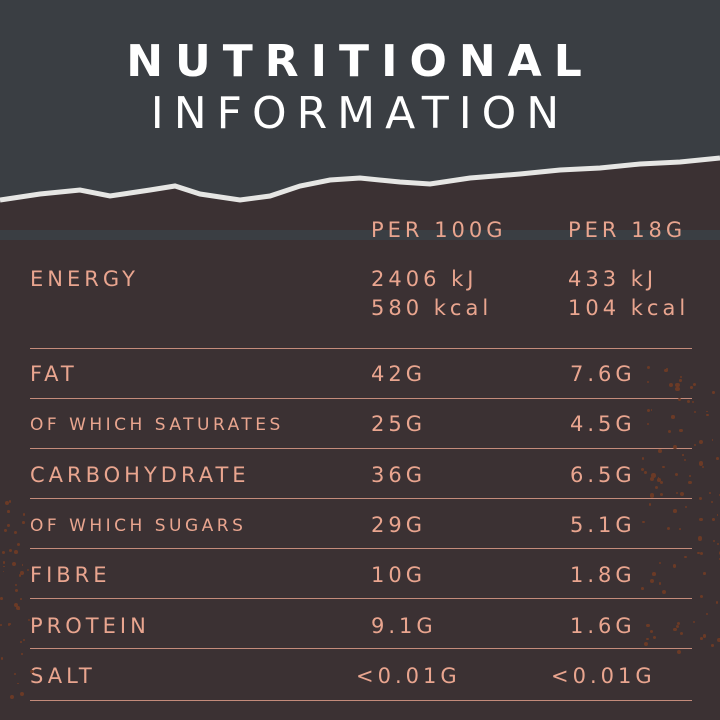  Describe the element at coordinates (360, 61) in the screenshot. I see `title-line-1: NUTRITIONAL` at that location.